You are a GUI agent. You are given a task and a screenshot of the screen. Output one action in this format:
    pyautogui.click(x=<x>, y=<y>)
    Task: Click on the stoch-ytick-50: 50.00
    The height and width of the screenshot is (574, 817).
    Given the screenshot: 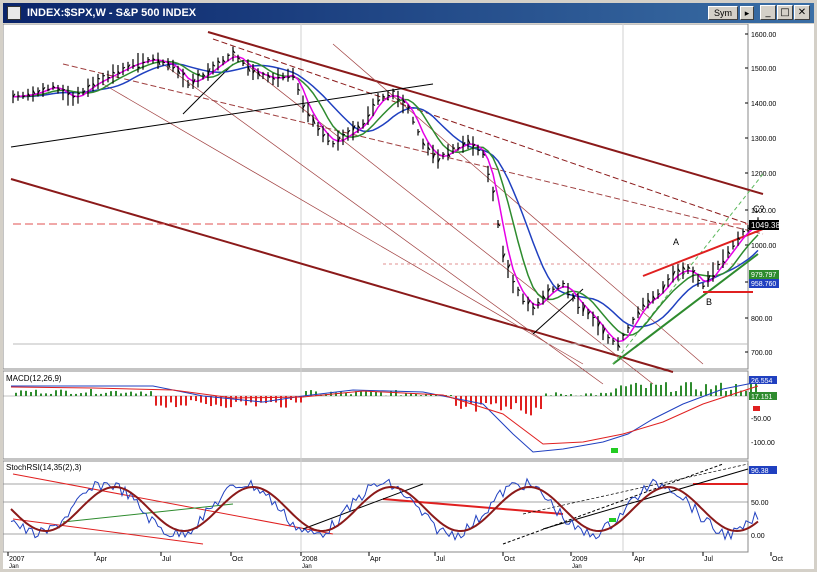 What is the action you would take?
    pyautogui.click(x=760, y=503)
    